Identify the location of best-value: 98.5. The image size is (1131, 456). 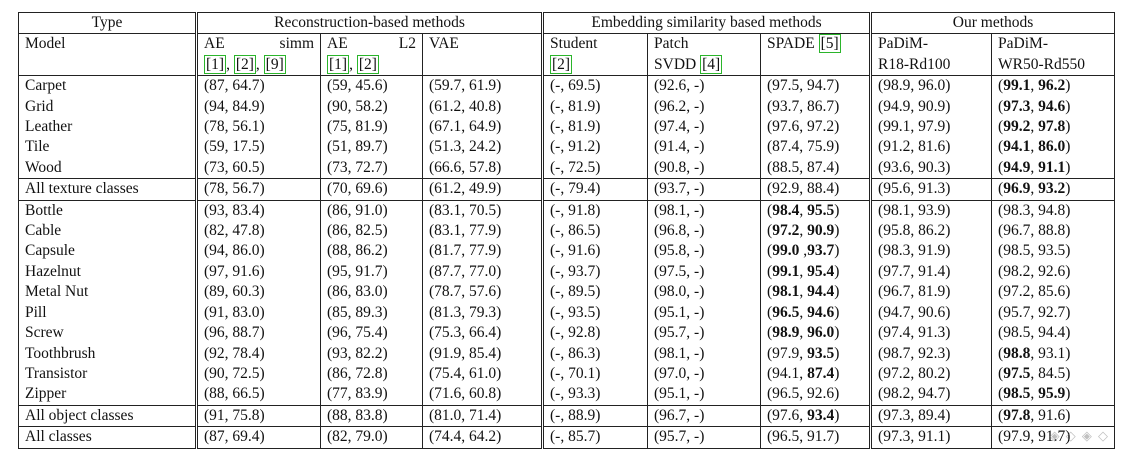
(1017, 394).